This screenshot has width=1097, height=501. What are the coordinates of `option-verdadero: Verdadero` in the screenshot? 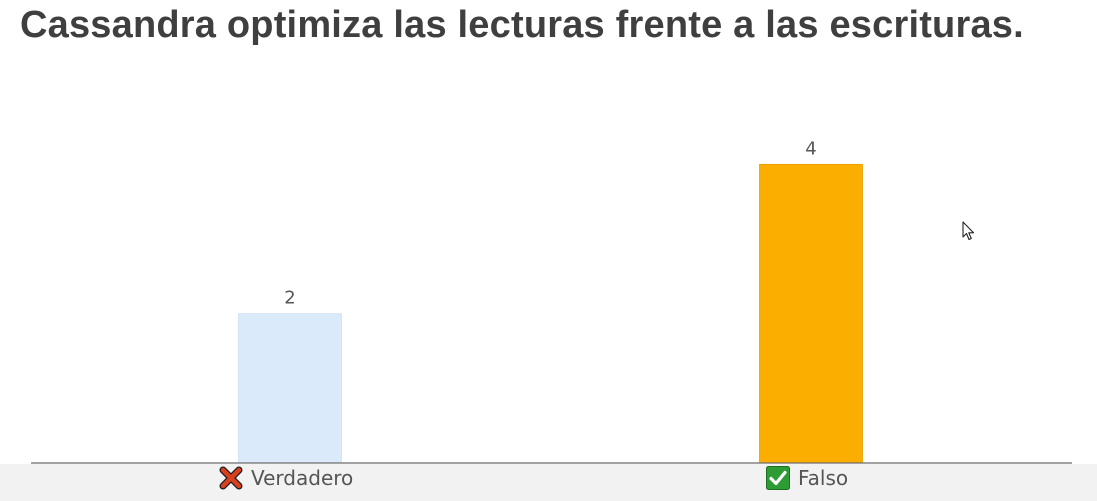 It's located at (286, 478).